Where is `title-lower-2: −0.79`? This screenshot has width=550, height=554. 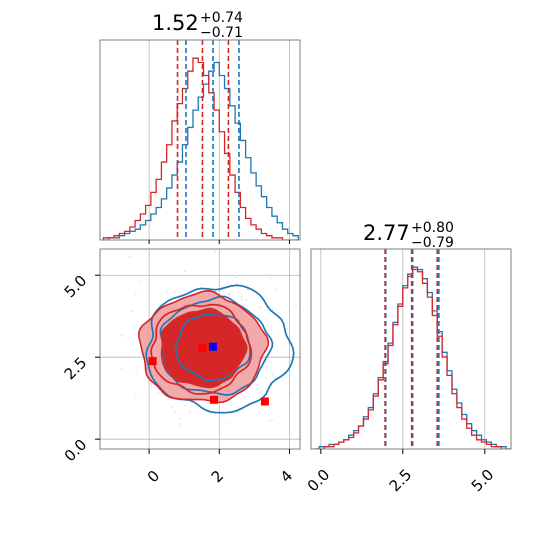
title-lower-2: −0.79 is located at coordinates (432, 243).